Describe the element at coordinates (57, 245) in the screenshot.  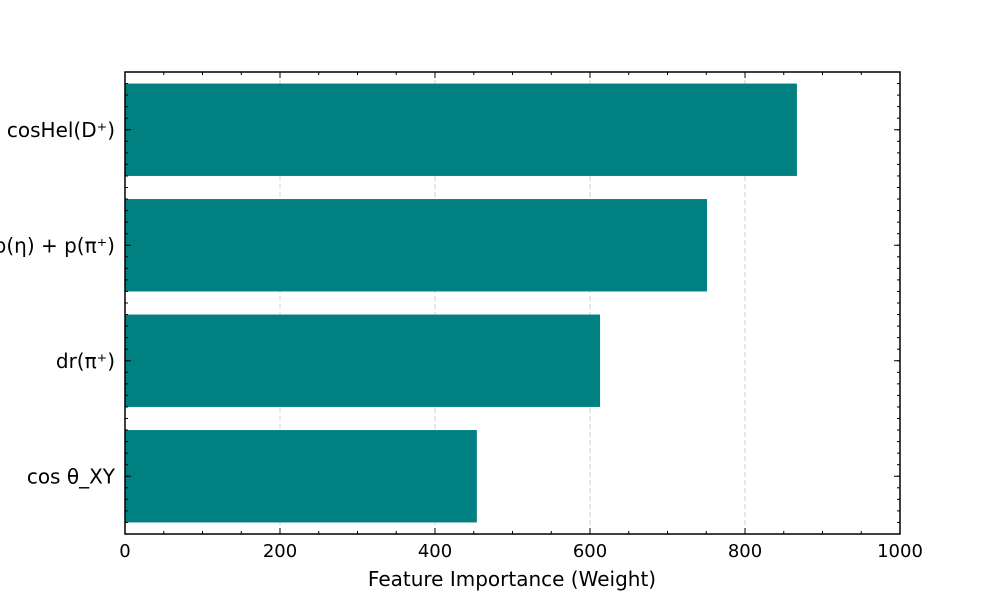
I see `y-tick-label-1: p(η) + p(π⁺)` at that location.